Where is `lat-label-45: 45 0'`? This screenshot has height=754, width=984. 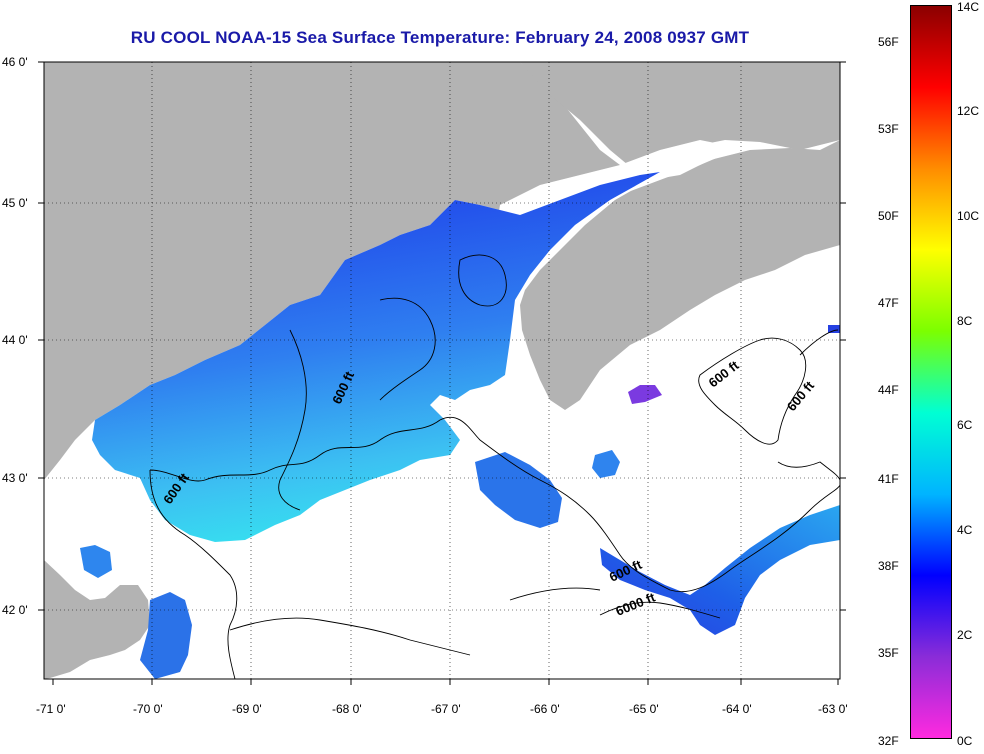 lat-label-45: 45 0' is located at coordinates (15, 203).